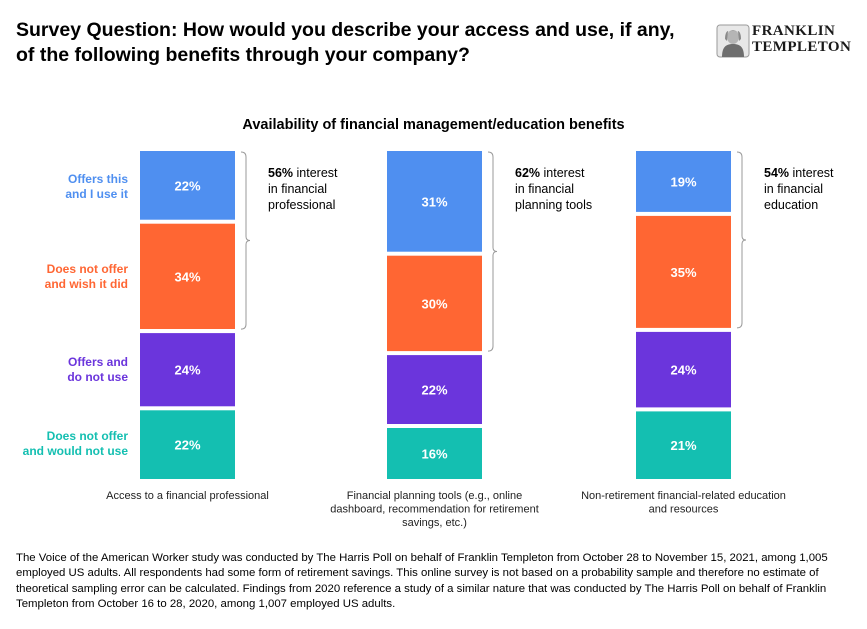 The width and height of the screenshot is (867, 629). What do you see at coordinates (88, 436) in the screenshot?
I see `legend-label-4-line-1: Does not offer` at bounding box center [88, 436].